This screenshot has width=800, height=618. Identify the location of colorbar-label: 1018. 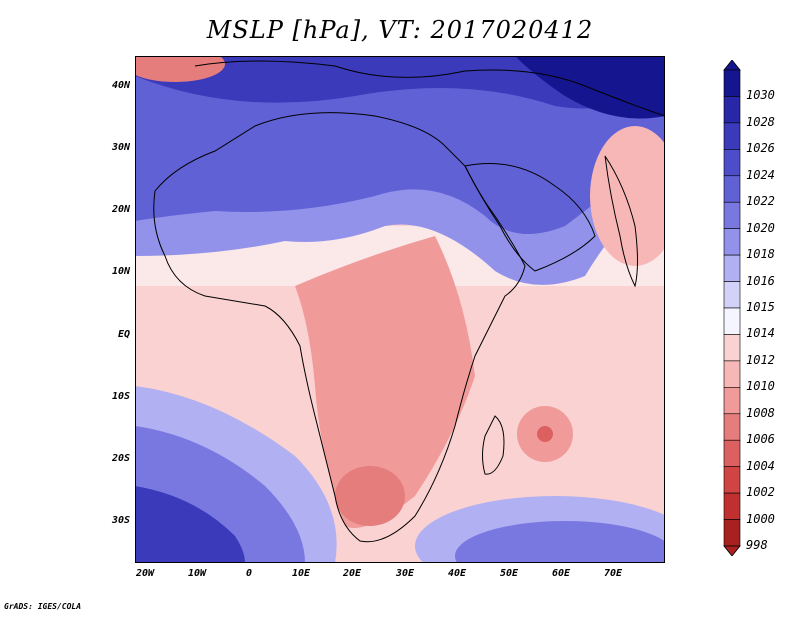
(760, 254).